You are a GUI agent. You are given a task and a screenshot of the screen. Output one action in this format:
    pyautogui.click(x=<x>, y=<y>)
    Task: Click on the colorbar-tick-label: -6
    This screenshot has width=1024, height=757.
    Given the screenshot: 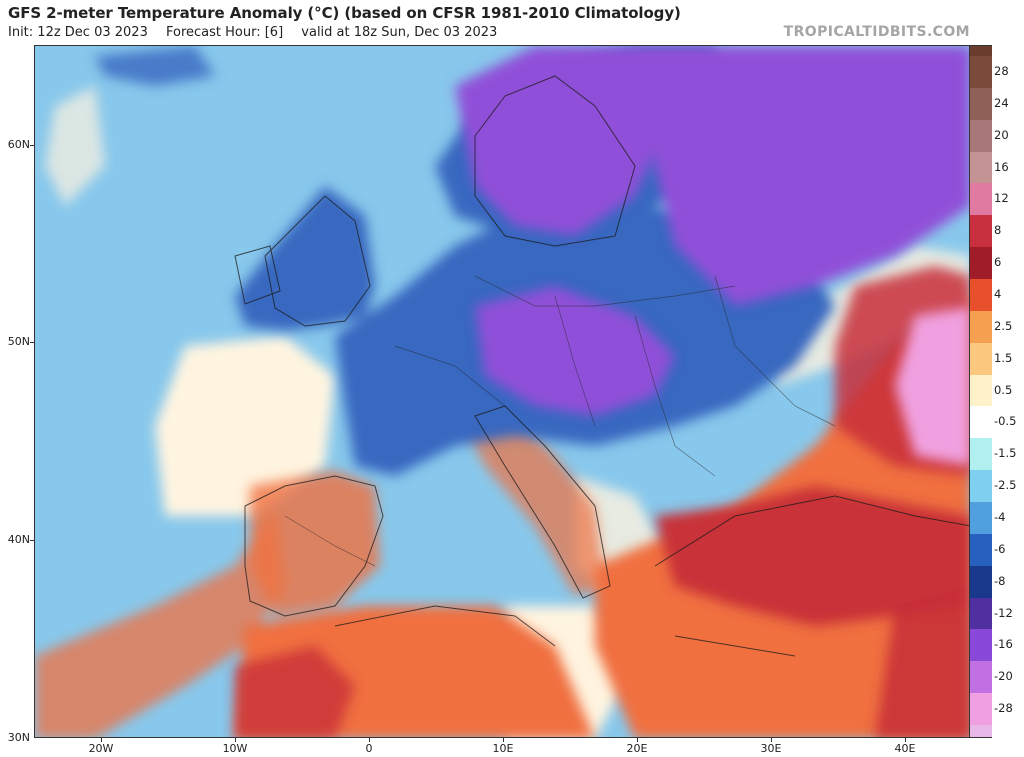 What is the action you would take?
    pyautogui.click(x=1000, y=548)
    